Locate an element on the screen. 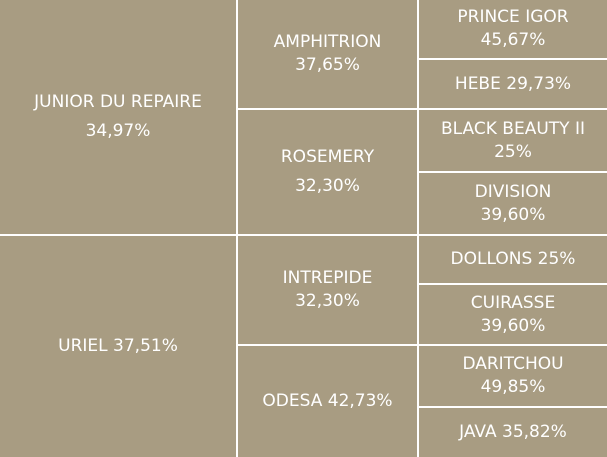 The height and width of the screenshot is (457, 607). sire-name: JUNIOR DU REPAIRE is located at coordinates (118, 102).